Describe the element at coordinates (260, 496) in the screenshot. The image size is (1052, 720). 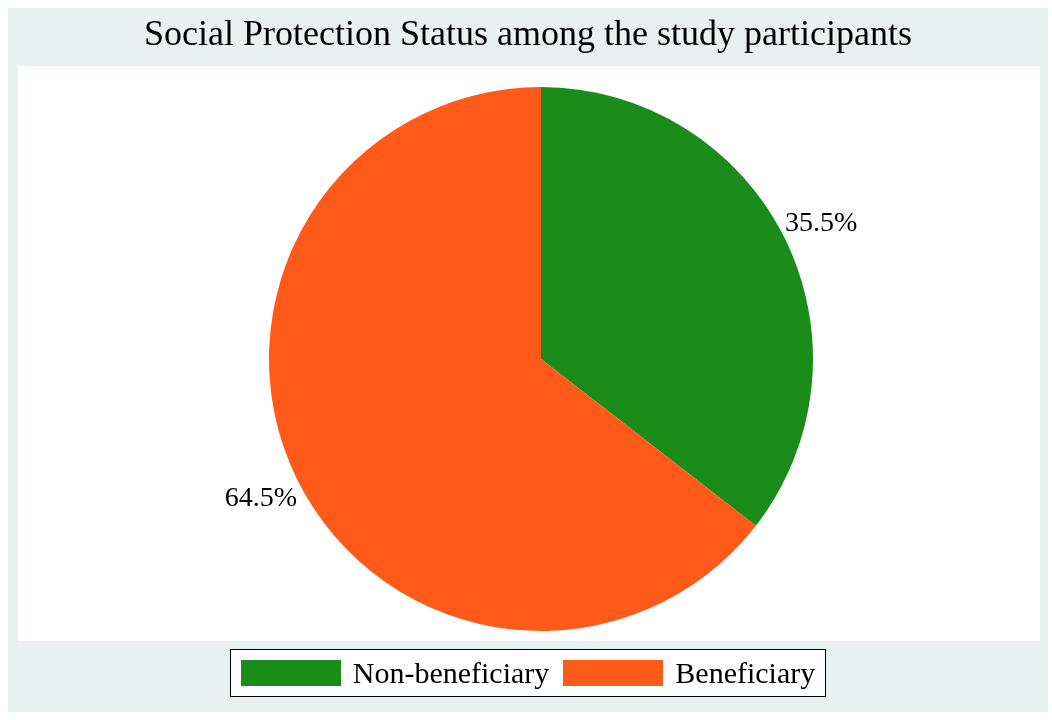
I see `data-label: 64.5%` at that location.